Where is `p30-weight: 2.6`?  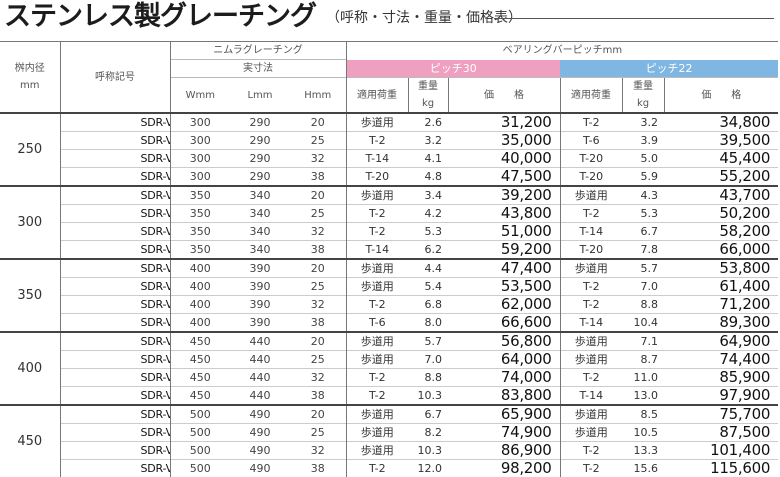
p30-weight: 2.6 is located at coordinates (428, 122).